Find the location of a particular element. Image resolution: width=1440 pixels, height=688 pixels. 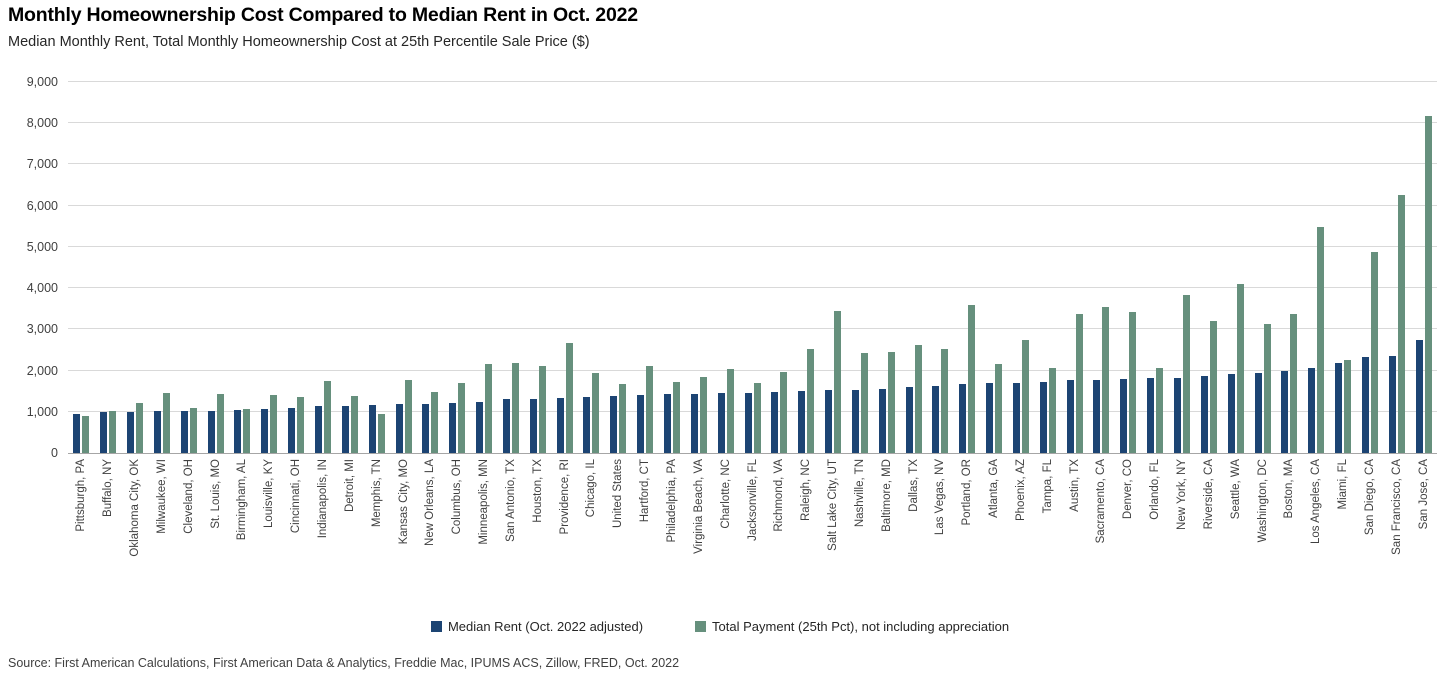

y-tick-label: 2,000 is located at coordinates (42, 370).